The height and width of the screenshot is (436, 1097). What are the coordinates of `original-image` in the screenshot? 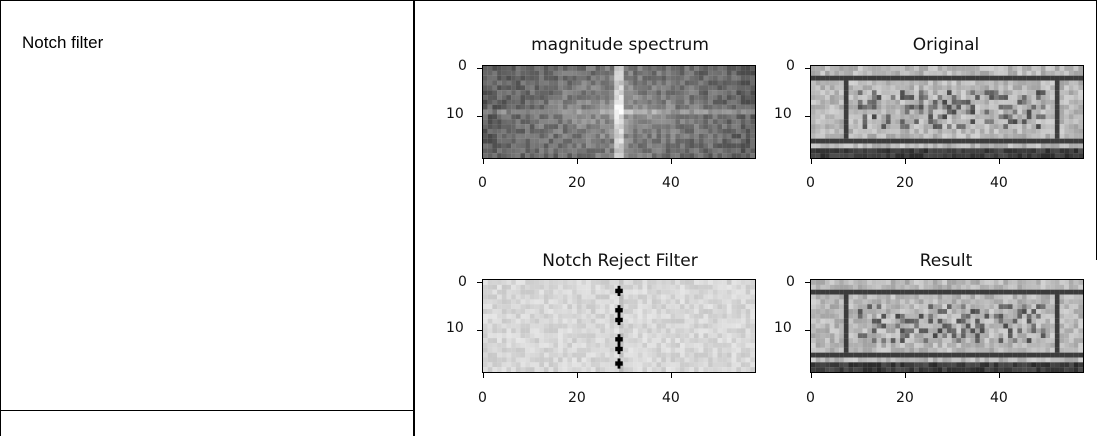 It's located at (947, 112).